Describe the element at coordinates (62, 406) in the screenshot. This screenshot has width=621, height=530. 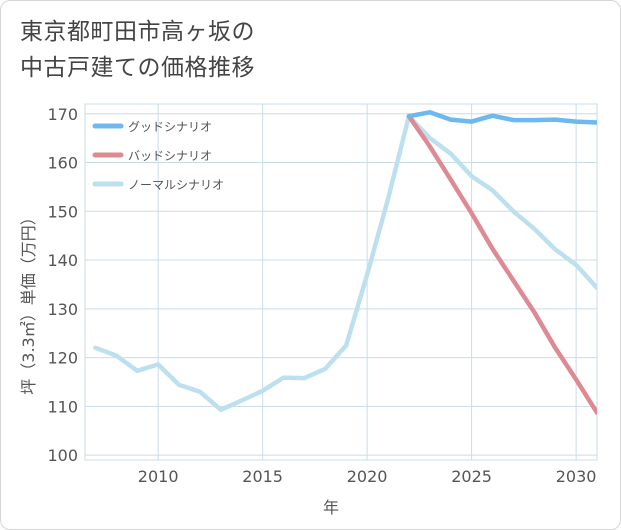
I see `y-tick-label: 110` at that location.